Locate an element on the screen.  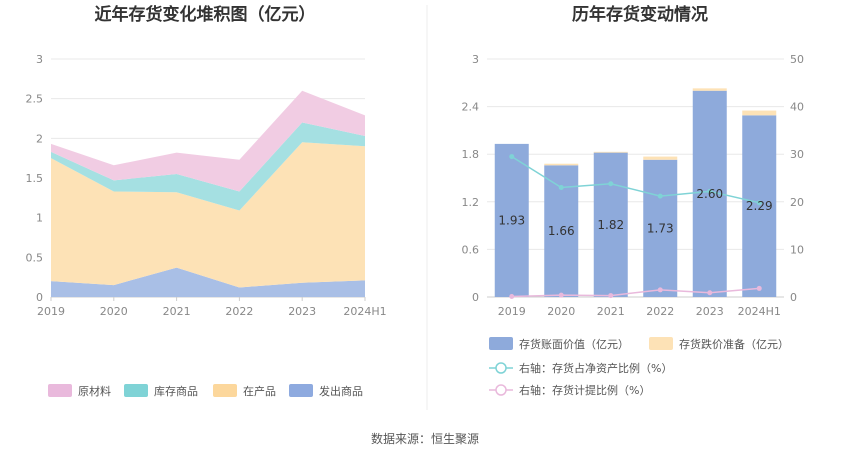
data-source-note: 数据来源：恒生聚源 is located at coordinates (425, 438).